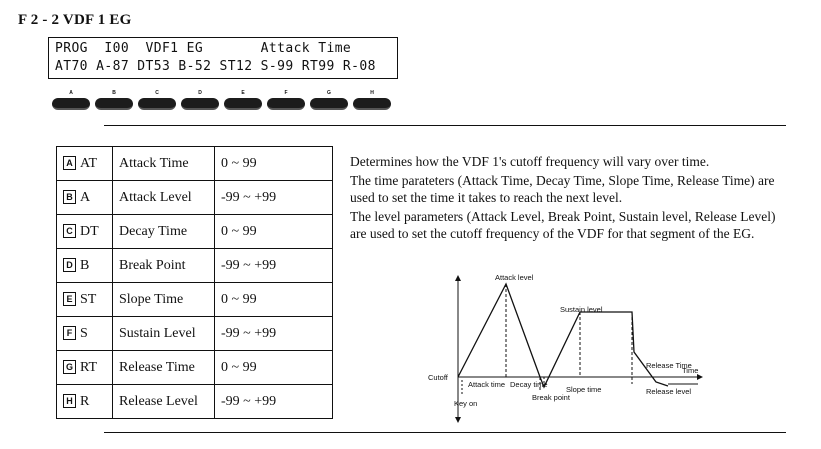 The image size is (821, 449). I want to click on param-name: Release Time, so click(163, 367).